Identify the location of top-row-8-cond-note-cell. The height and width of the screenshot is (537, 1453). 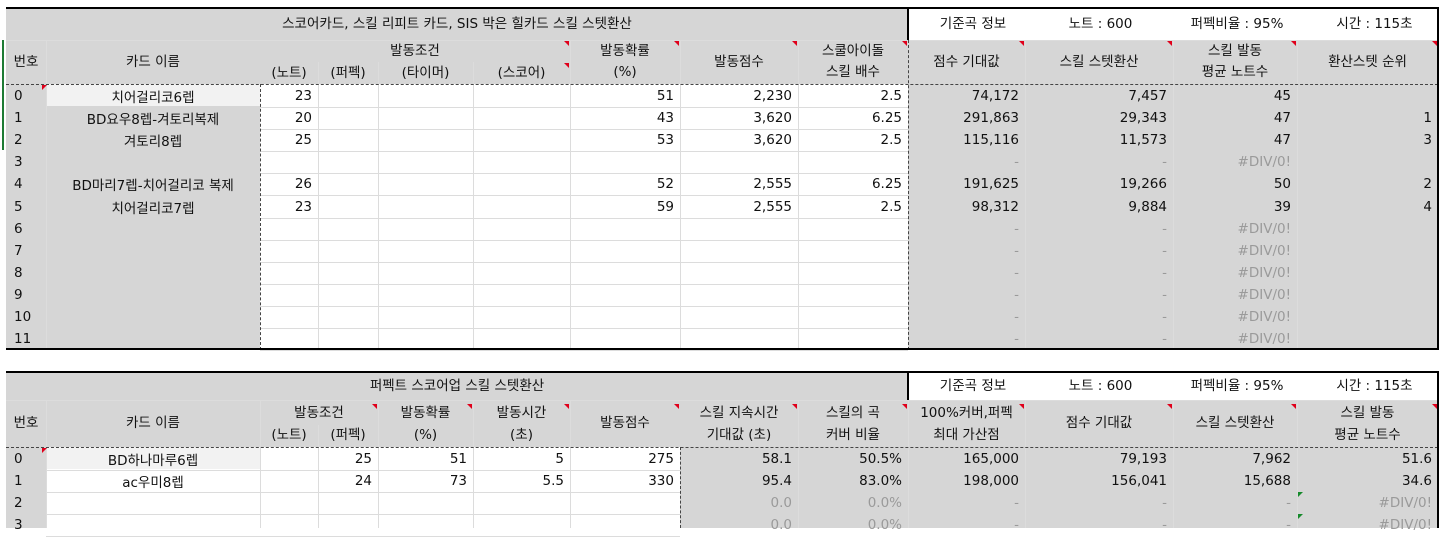
(289, 273).